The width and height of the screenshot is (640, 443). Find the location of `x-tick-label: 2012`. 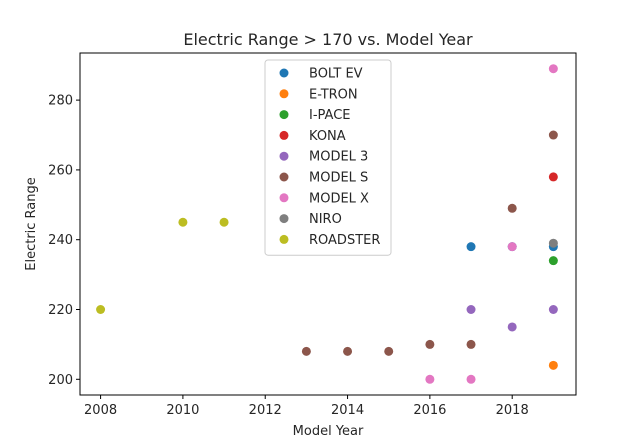

x-tick-label: 2012 is located at coordinates (265, 410).